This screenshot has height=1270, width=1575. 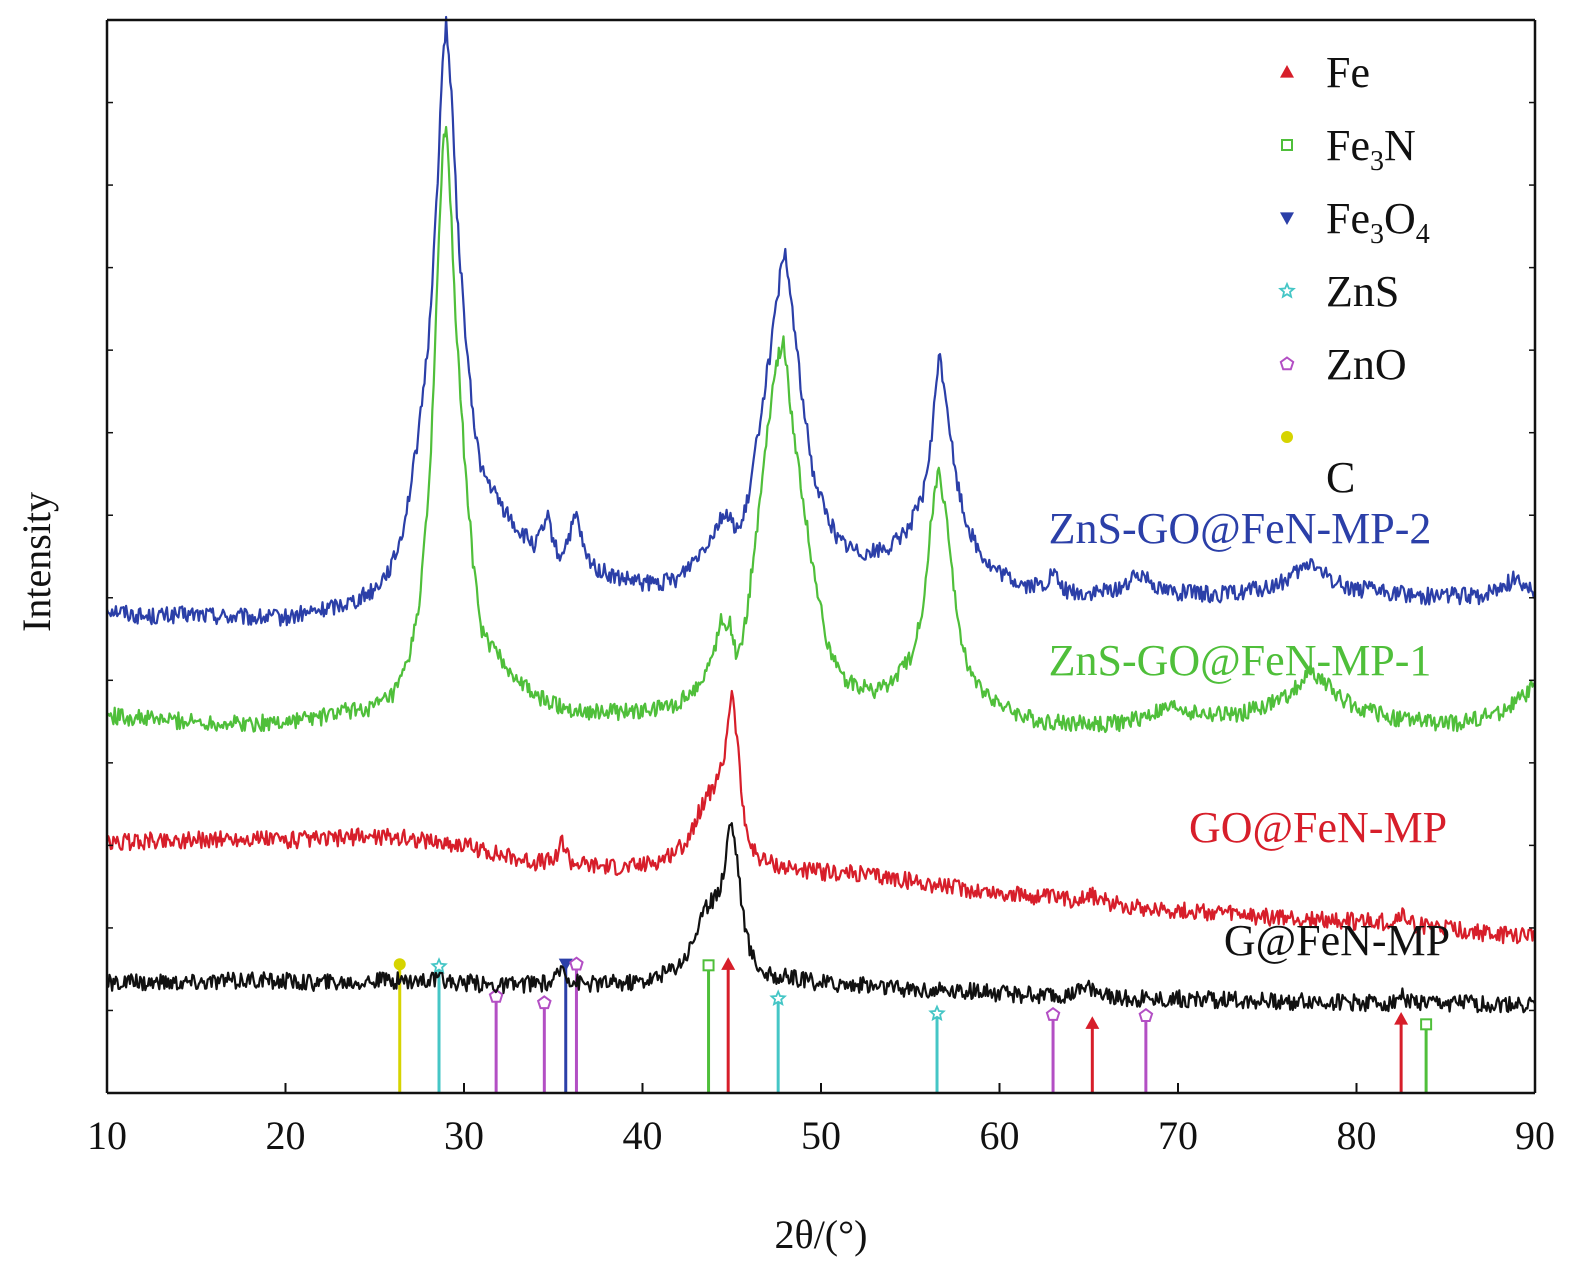 I want to click on reference-line-c, so click(x=399, y=1025).